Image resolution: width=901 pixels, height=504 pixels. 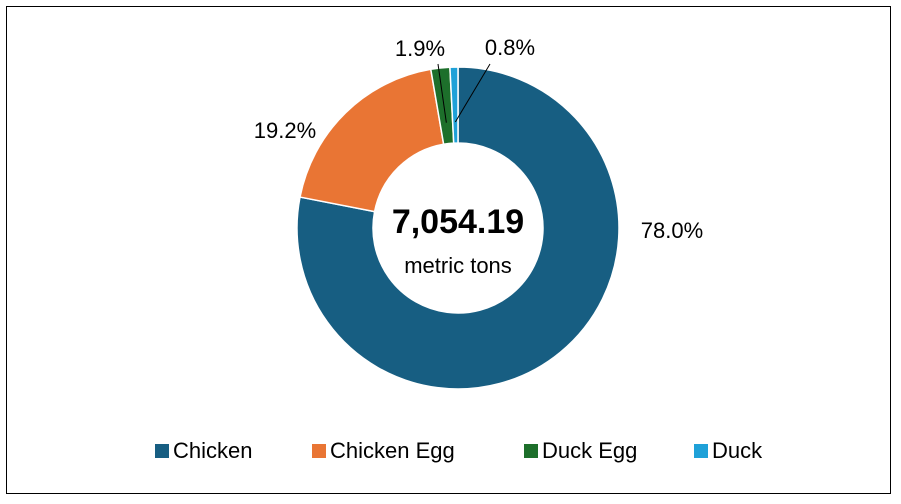 What do you see at coordinates (420, 48) in the screenshot?
I see `data-label-duck-egg: 1.9%` at bounding box center [420, 48].